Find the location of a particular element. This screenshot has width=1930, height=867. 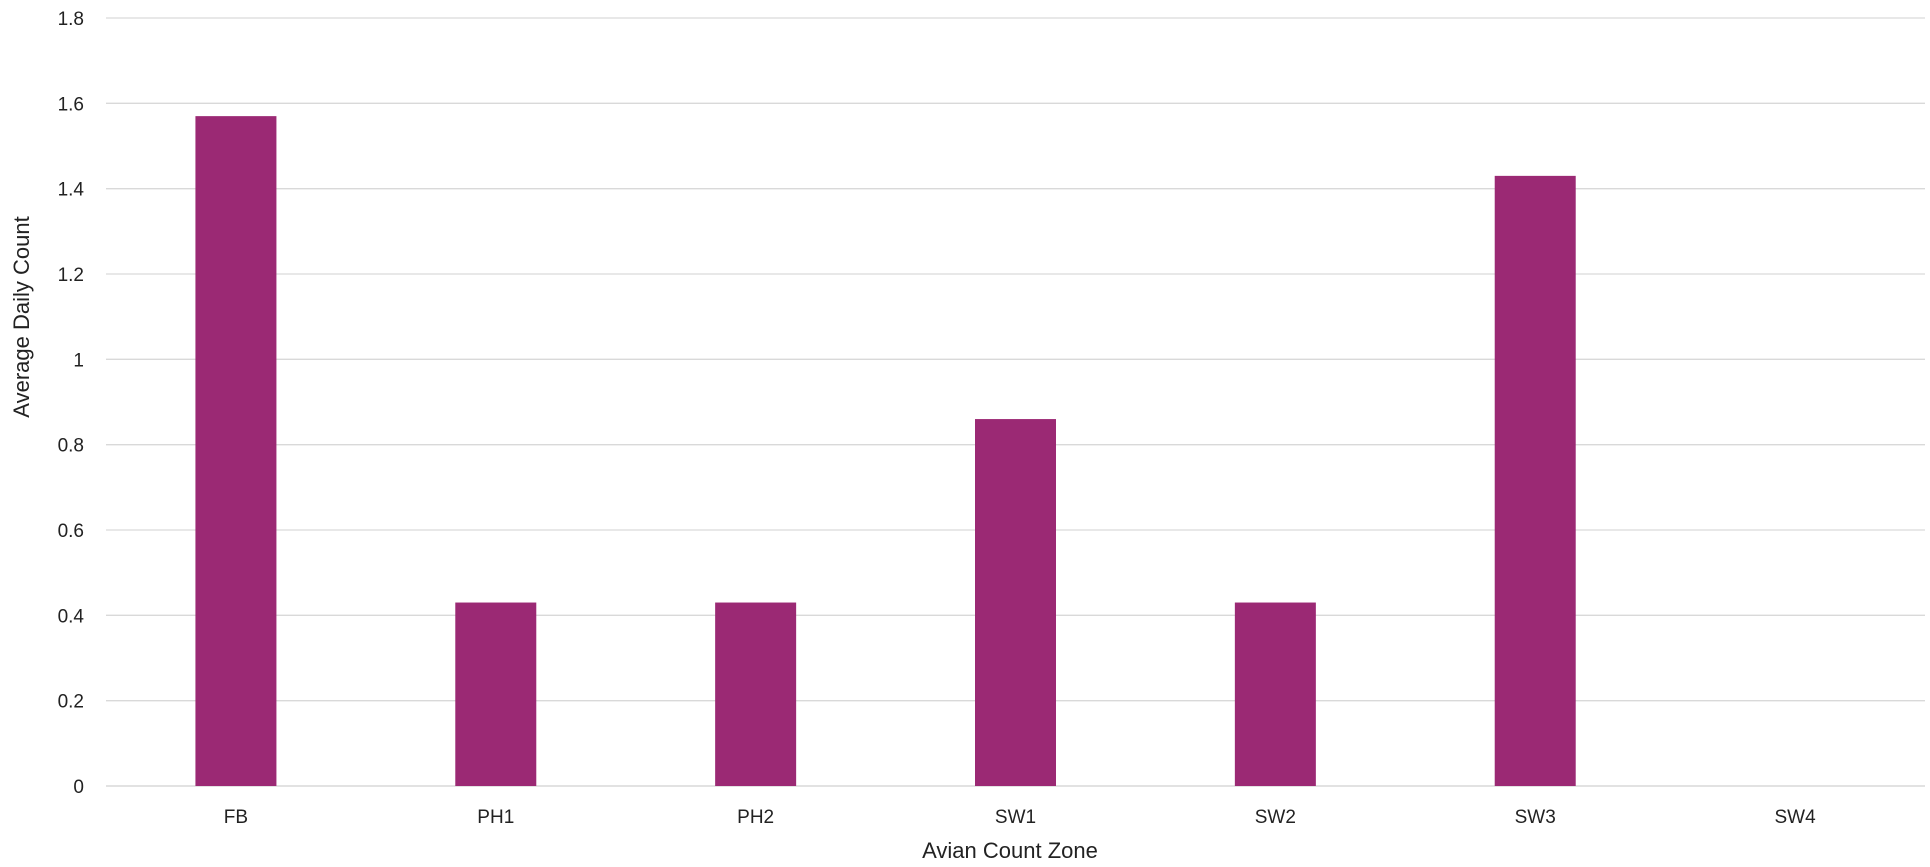

y-tick-label: 1.6 is located at coordinates (71, 104).